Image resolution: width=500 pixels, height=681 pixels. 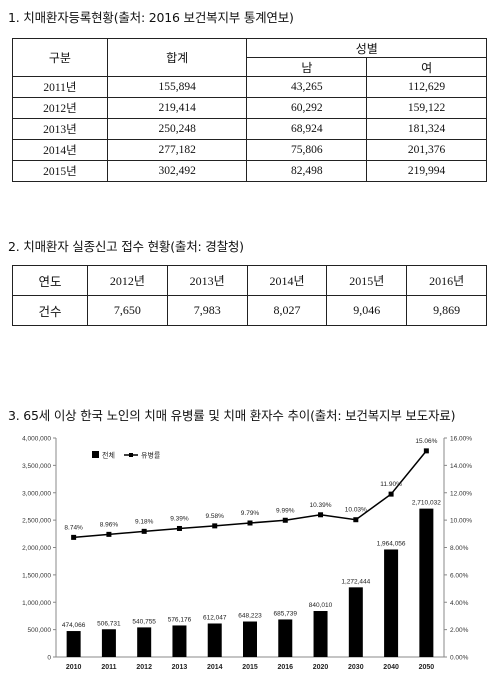 What do you see at coordinates (250, 667) in the screenshot?
I see `x-tick-label: 2015` at bounding box center [250, 667].